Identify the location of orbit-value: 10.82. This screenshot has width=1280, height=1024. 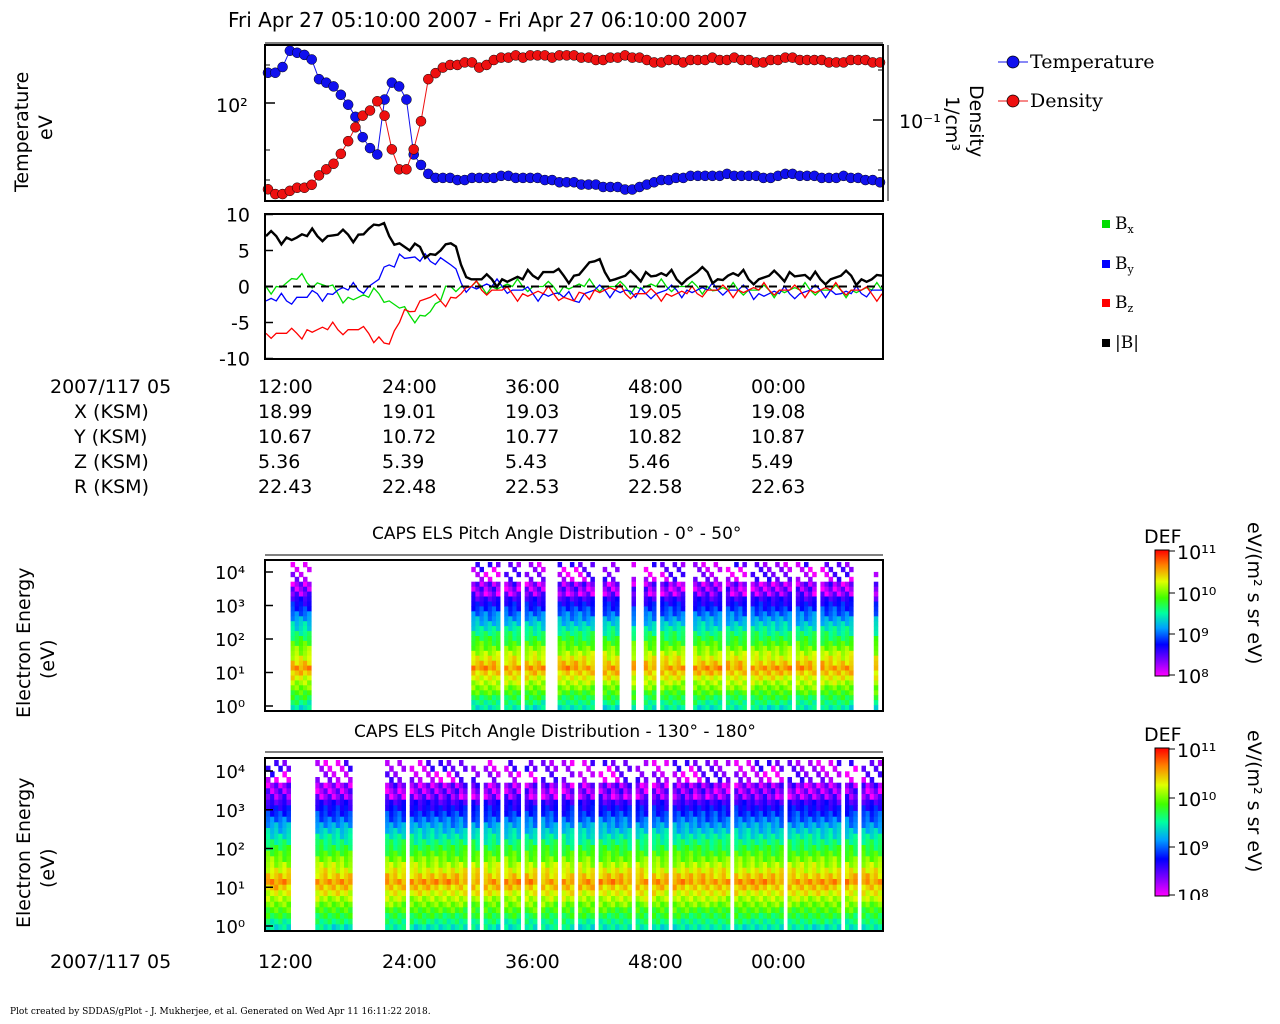
(655, 437).